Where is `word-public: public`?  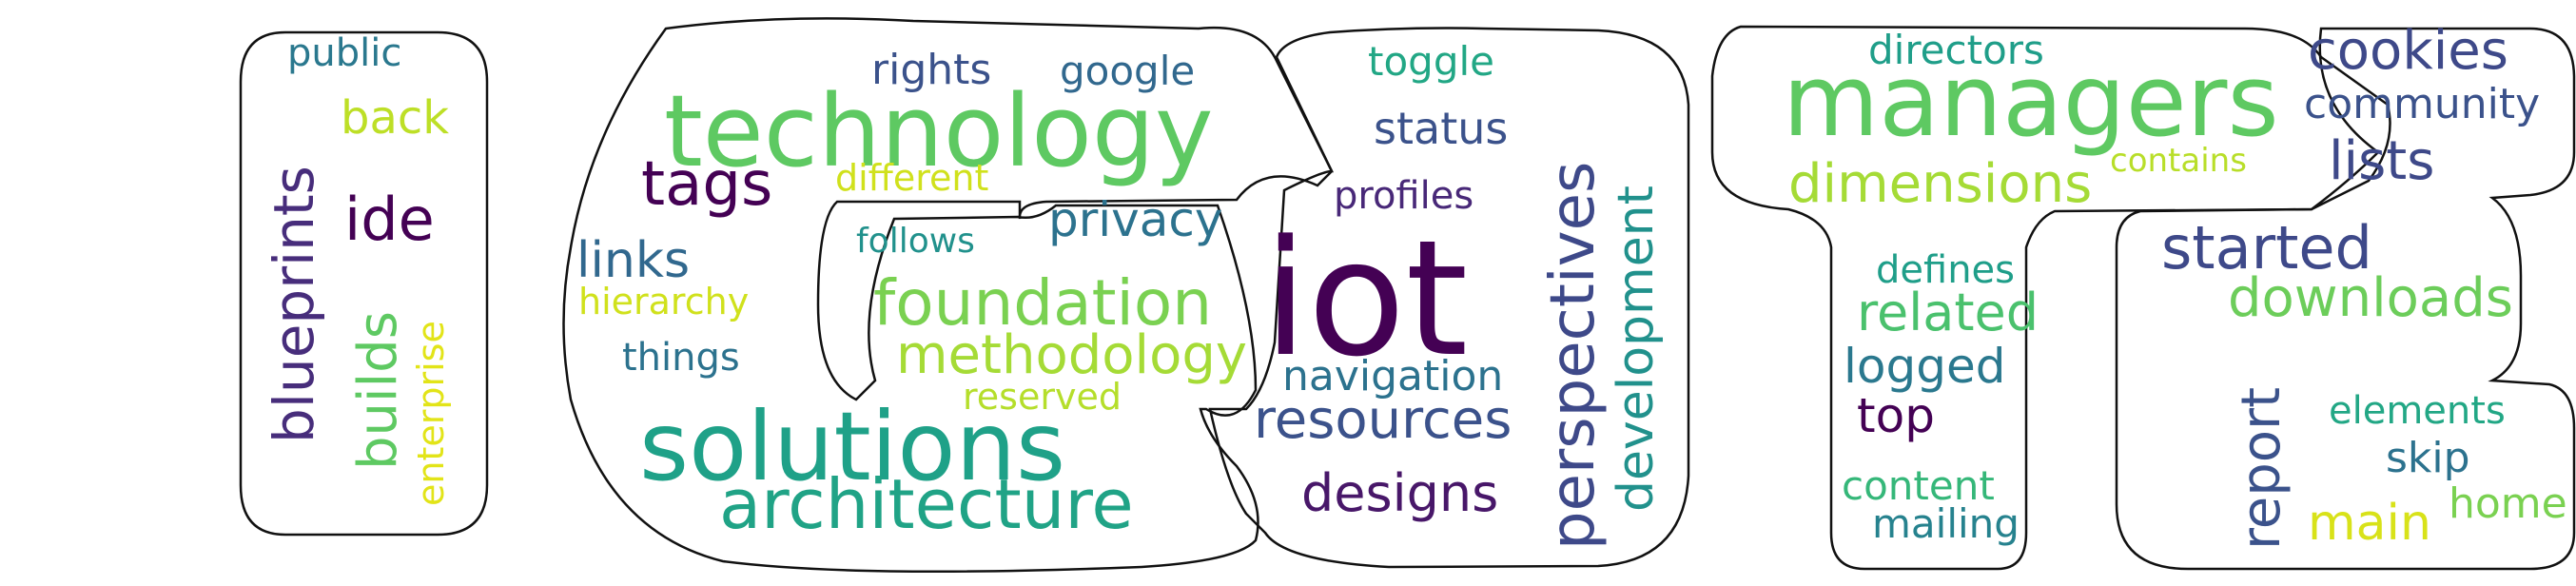
word-public: public is located at coordinates (345, 53).